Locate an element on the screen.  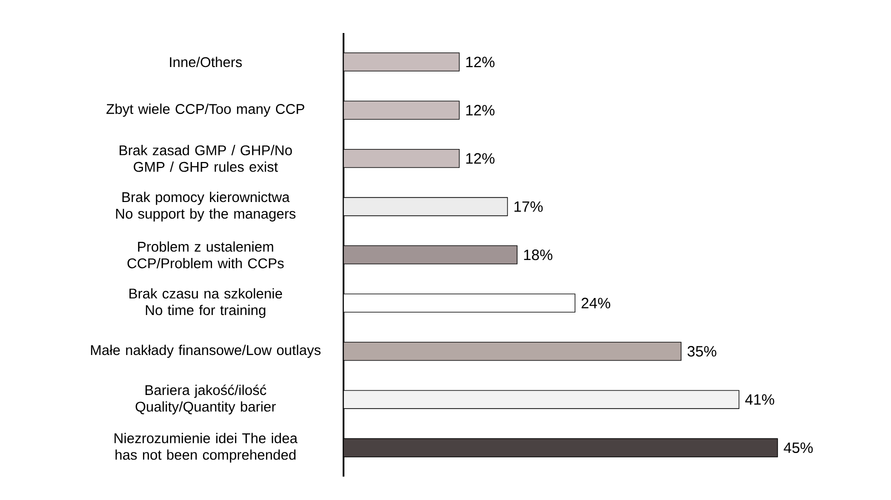
y-tick-label: Niezrozumienie idei The idea has not been comprehended is located at coordinates (206, 447).